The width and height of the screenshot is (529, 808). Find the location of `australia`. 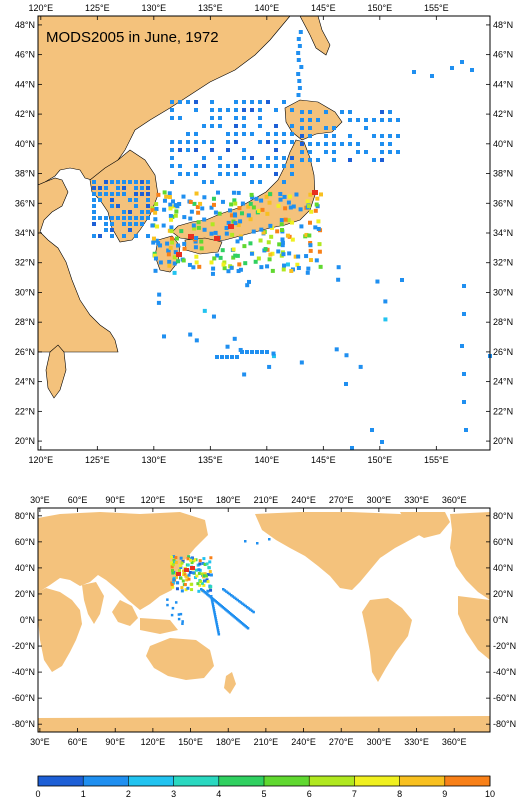

australia is located at coordinates (180, 659).